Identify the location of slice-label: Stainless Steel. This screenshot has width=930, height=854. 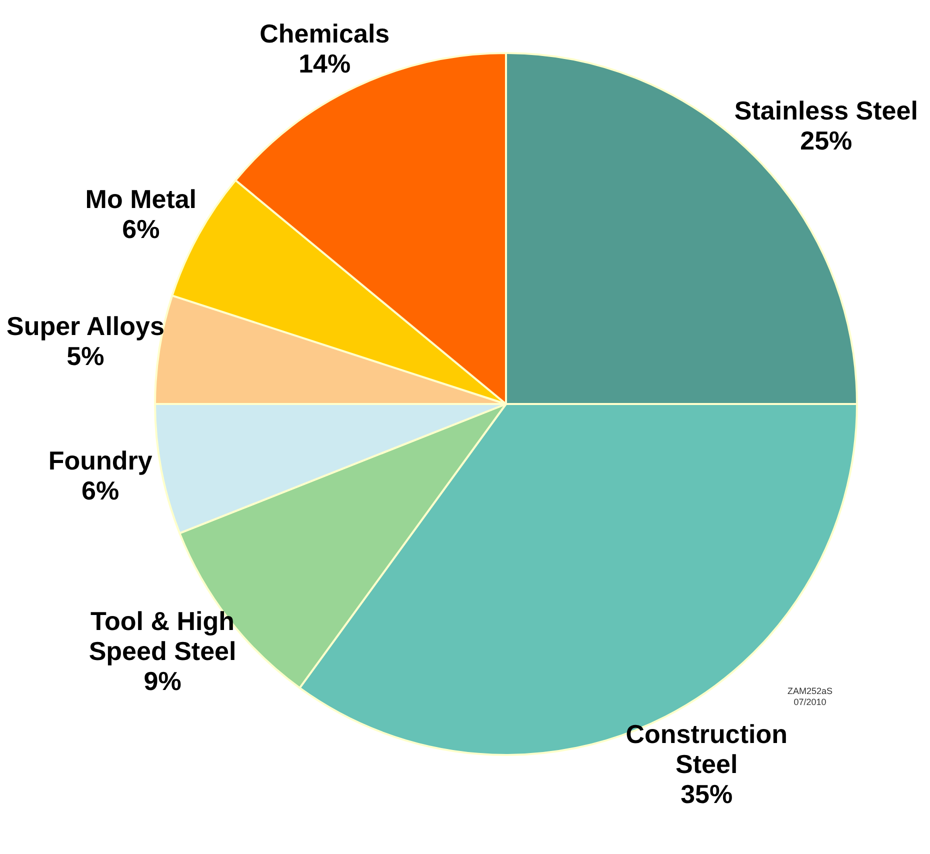
(826, 111).